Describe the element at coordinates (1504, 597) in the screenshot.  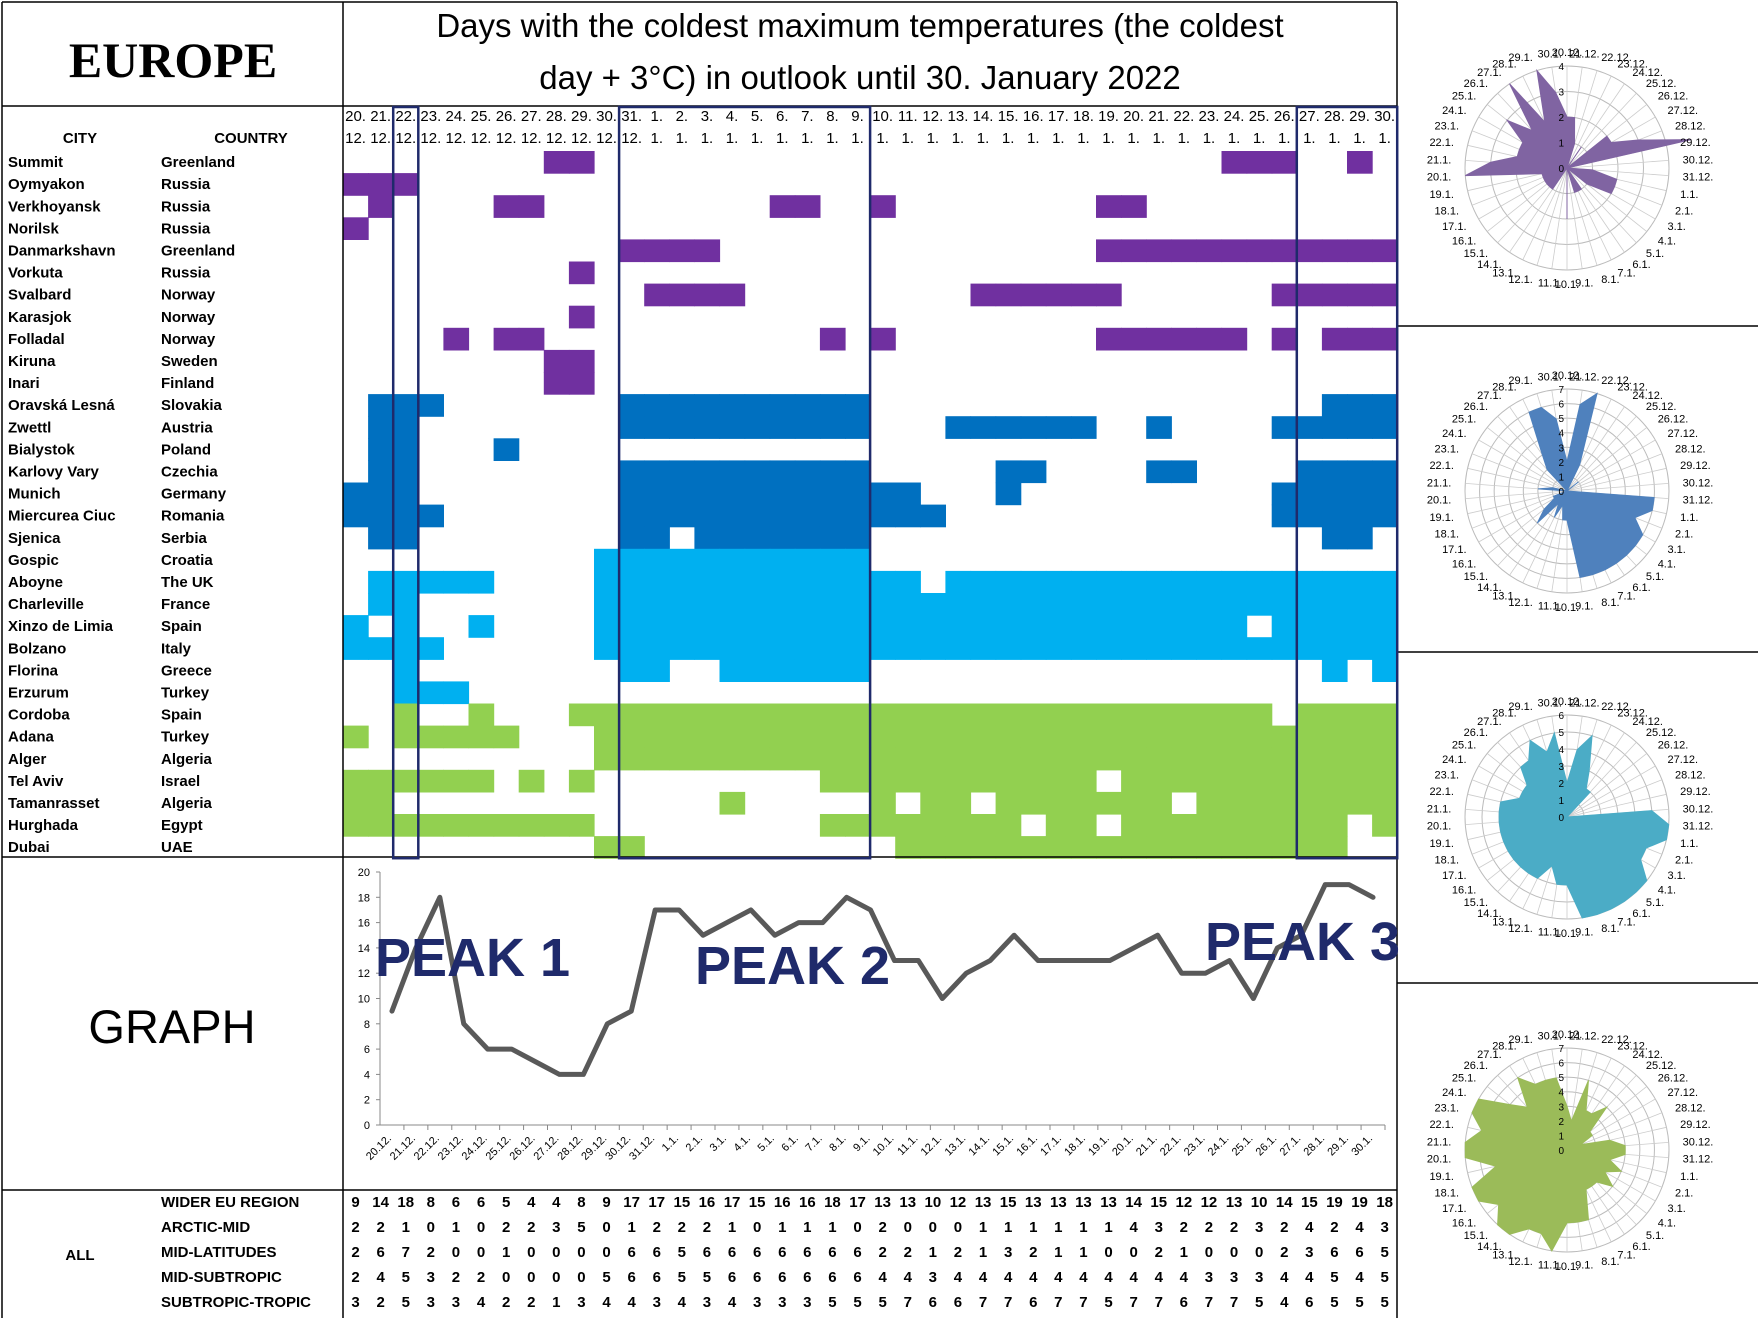
I see `radar-axis-label: 13.1.` at that location.